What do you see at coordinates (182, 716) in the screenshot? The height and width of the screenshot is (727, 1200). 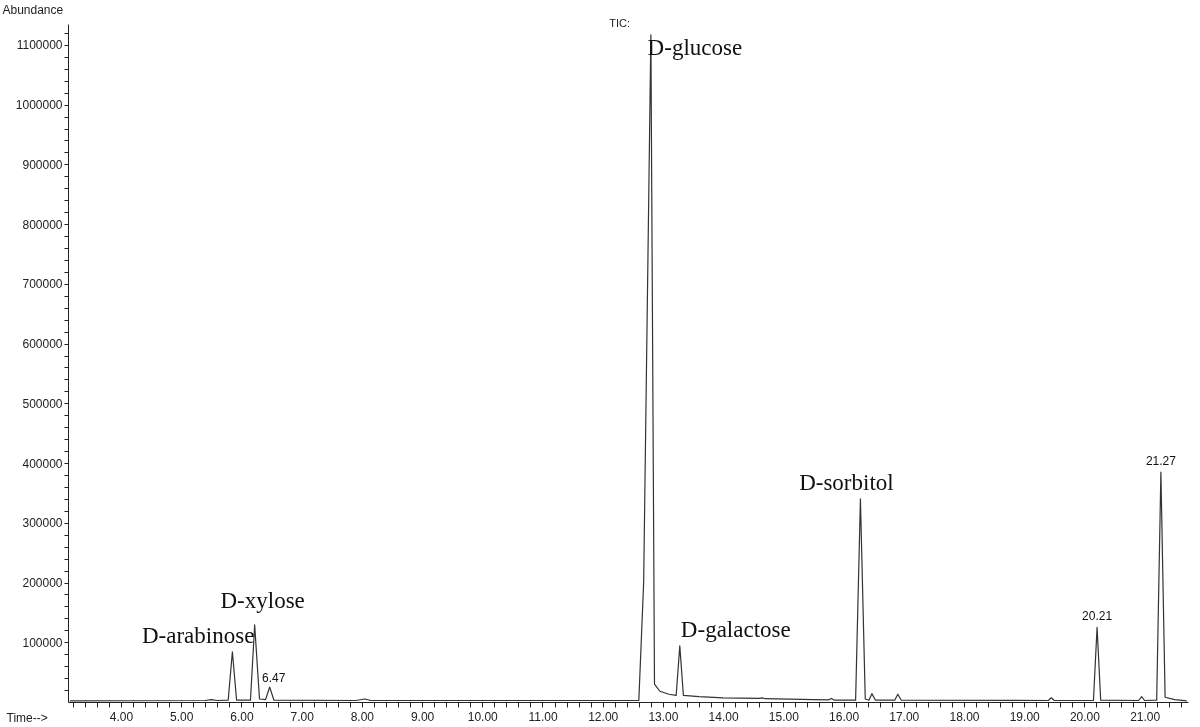 I see `x-tick-label: 5.00` at bounding box center [182, 716].